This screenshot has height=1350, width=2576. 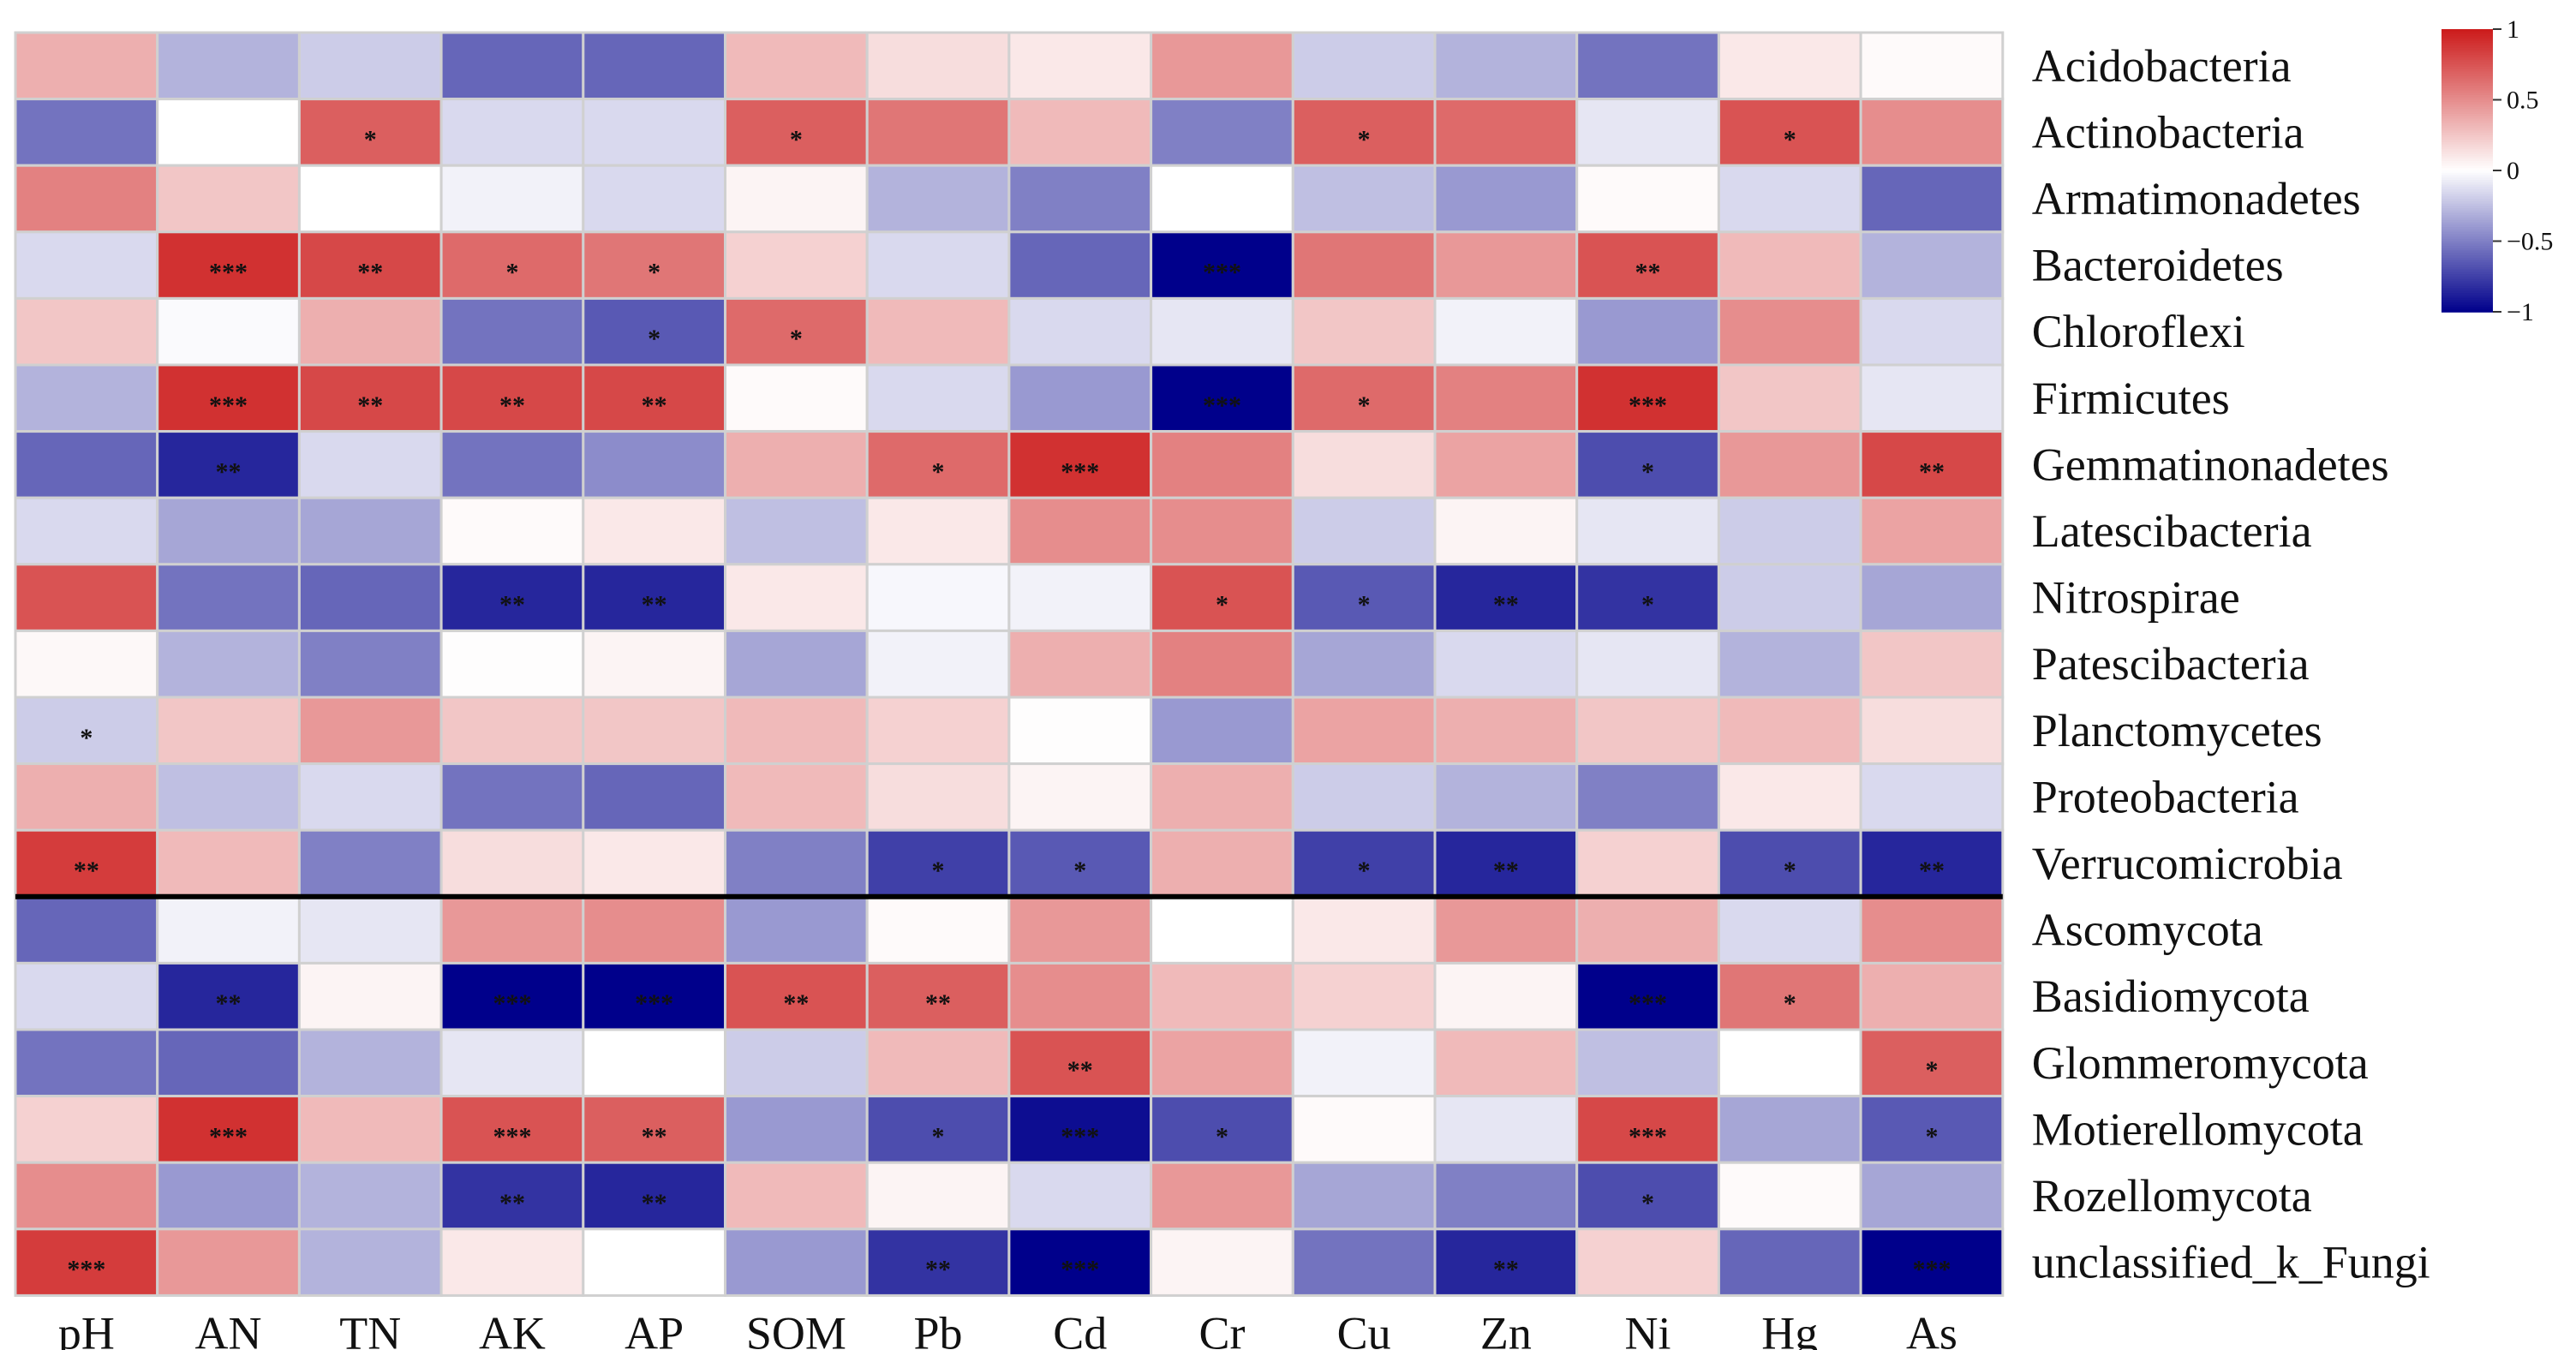 I want to click on heatmap-cell-Motierellomycota-As, so click(x=1932, y=1129).